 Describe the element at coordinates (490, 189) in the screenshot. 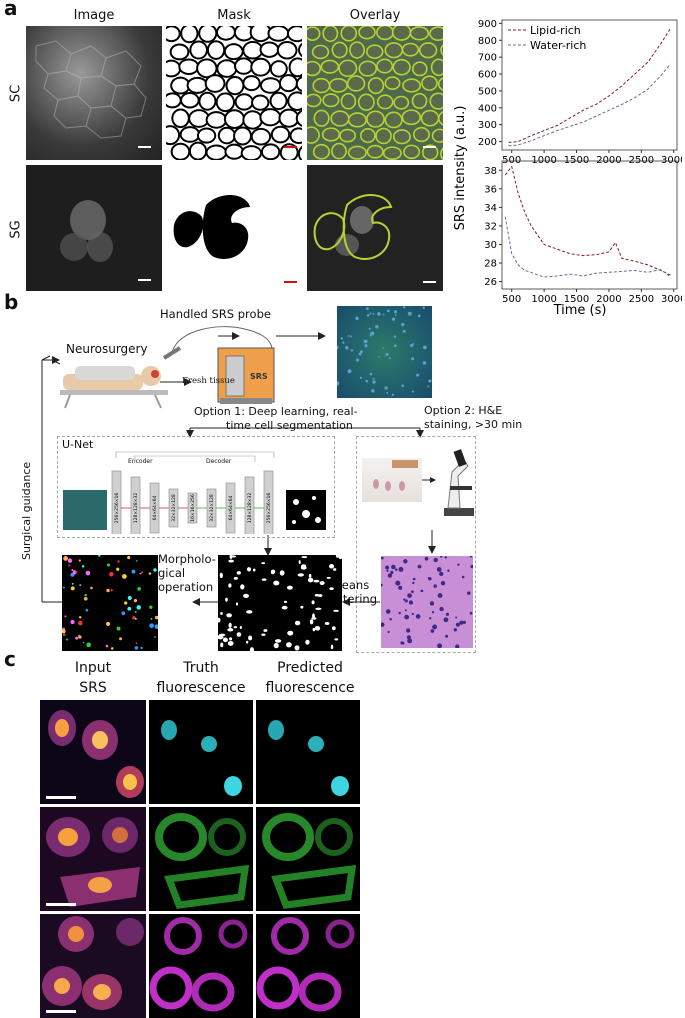

I see `y-tick-label: 36` at that location.